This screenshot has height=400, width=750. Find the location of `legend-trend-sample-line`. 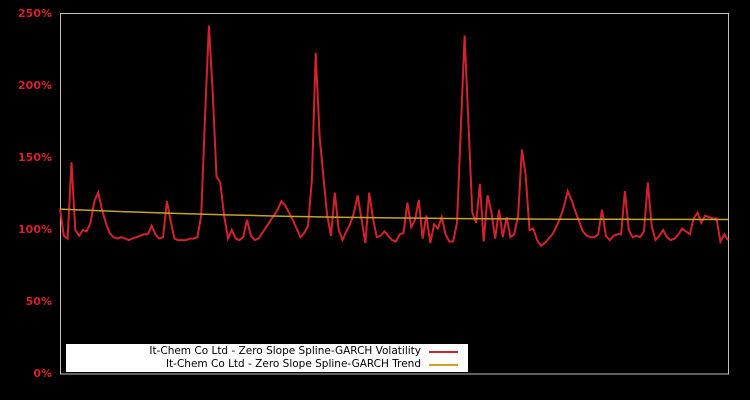

legend-trend-sample-line is located at coordinates (443, 364).